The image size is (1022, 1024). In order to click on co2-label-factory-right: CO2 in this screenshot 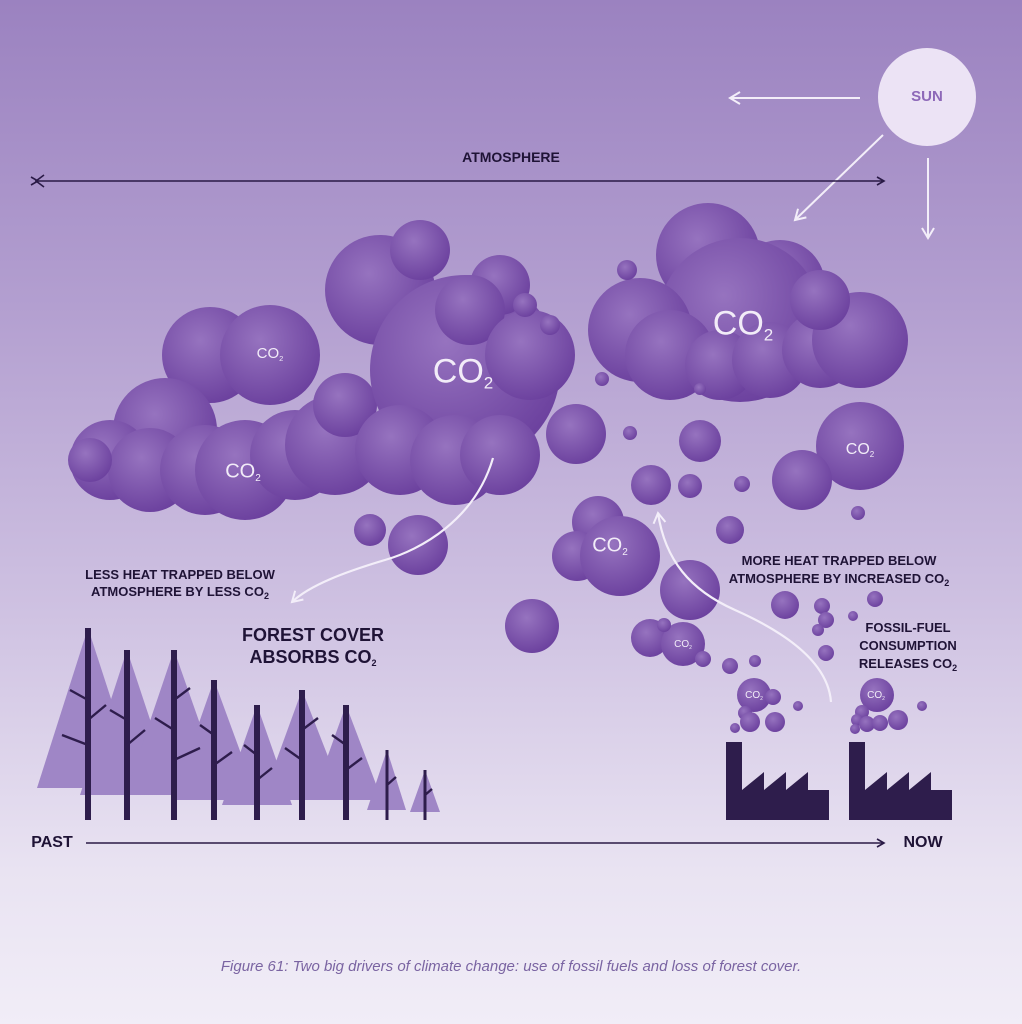, I will do `click(876, 696)`.